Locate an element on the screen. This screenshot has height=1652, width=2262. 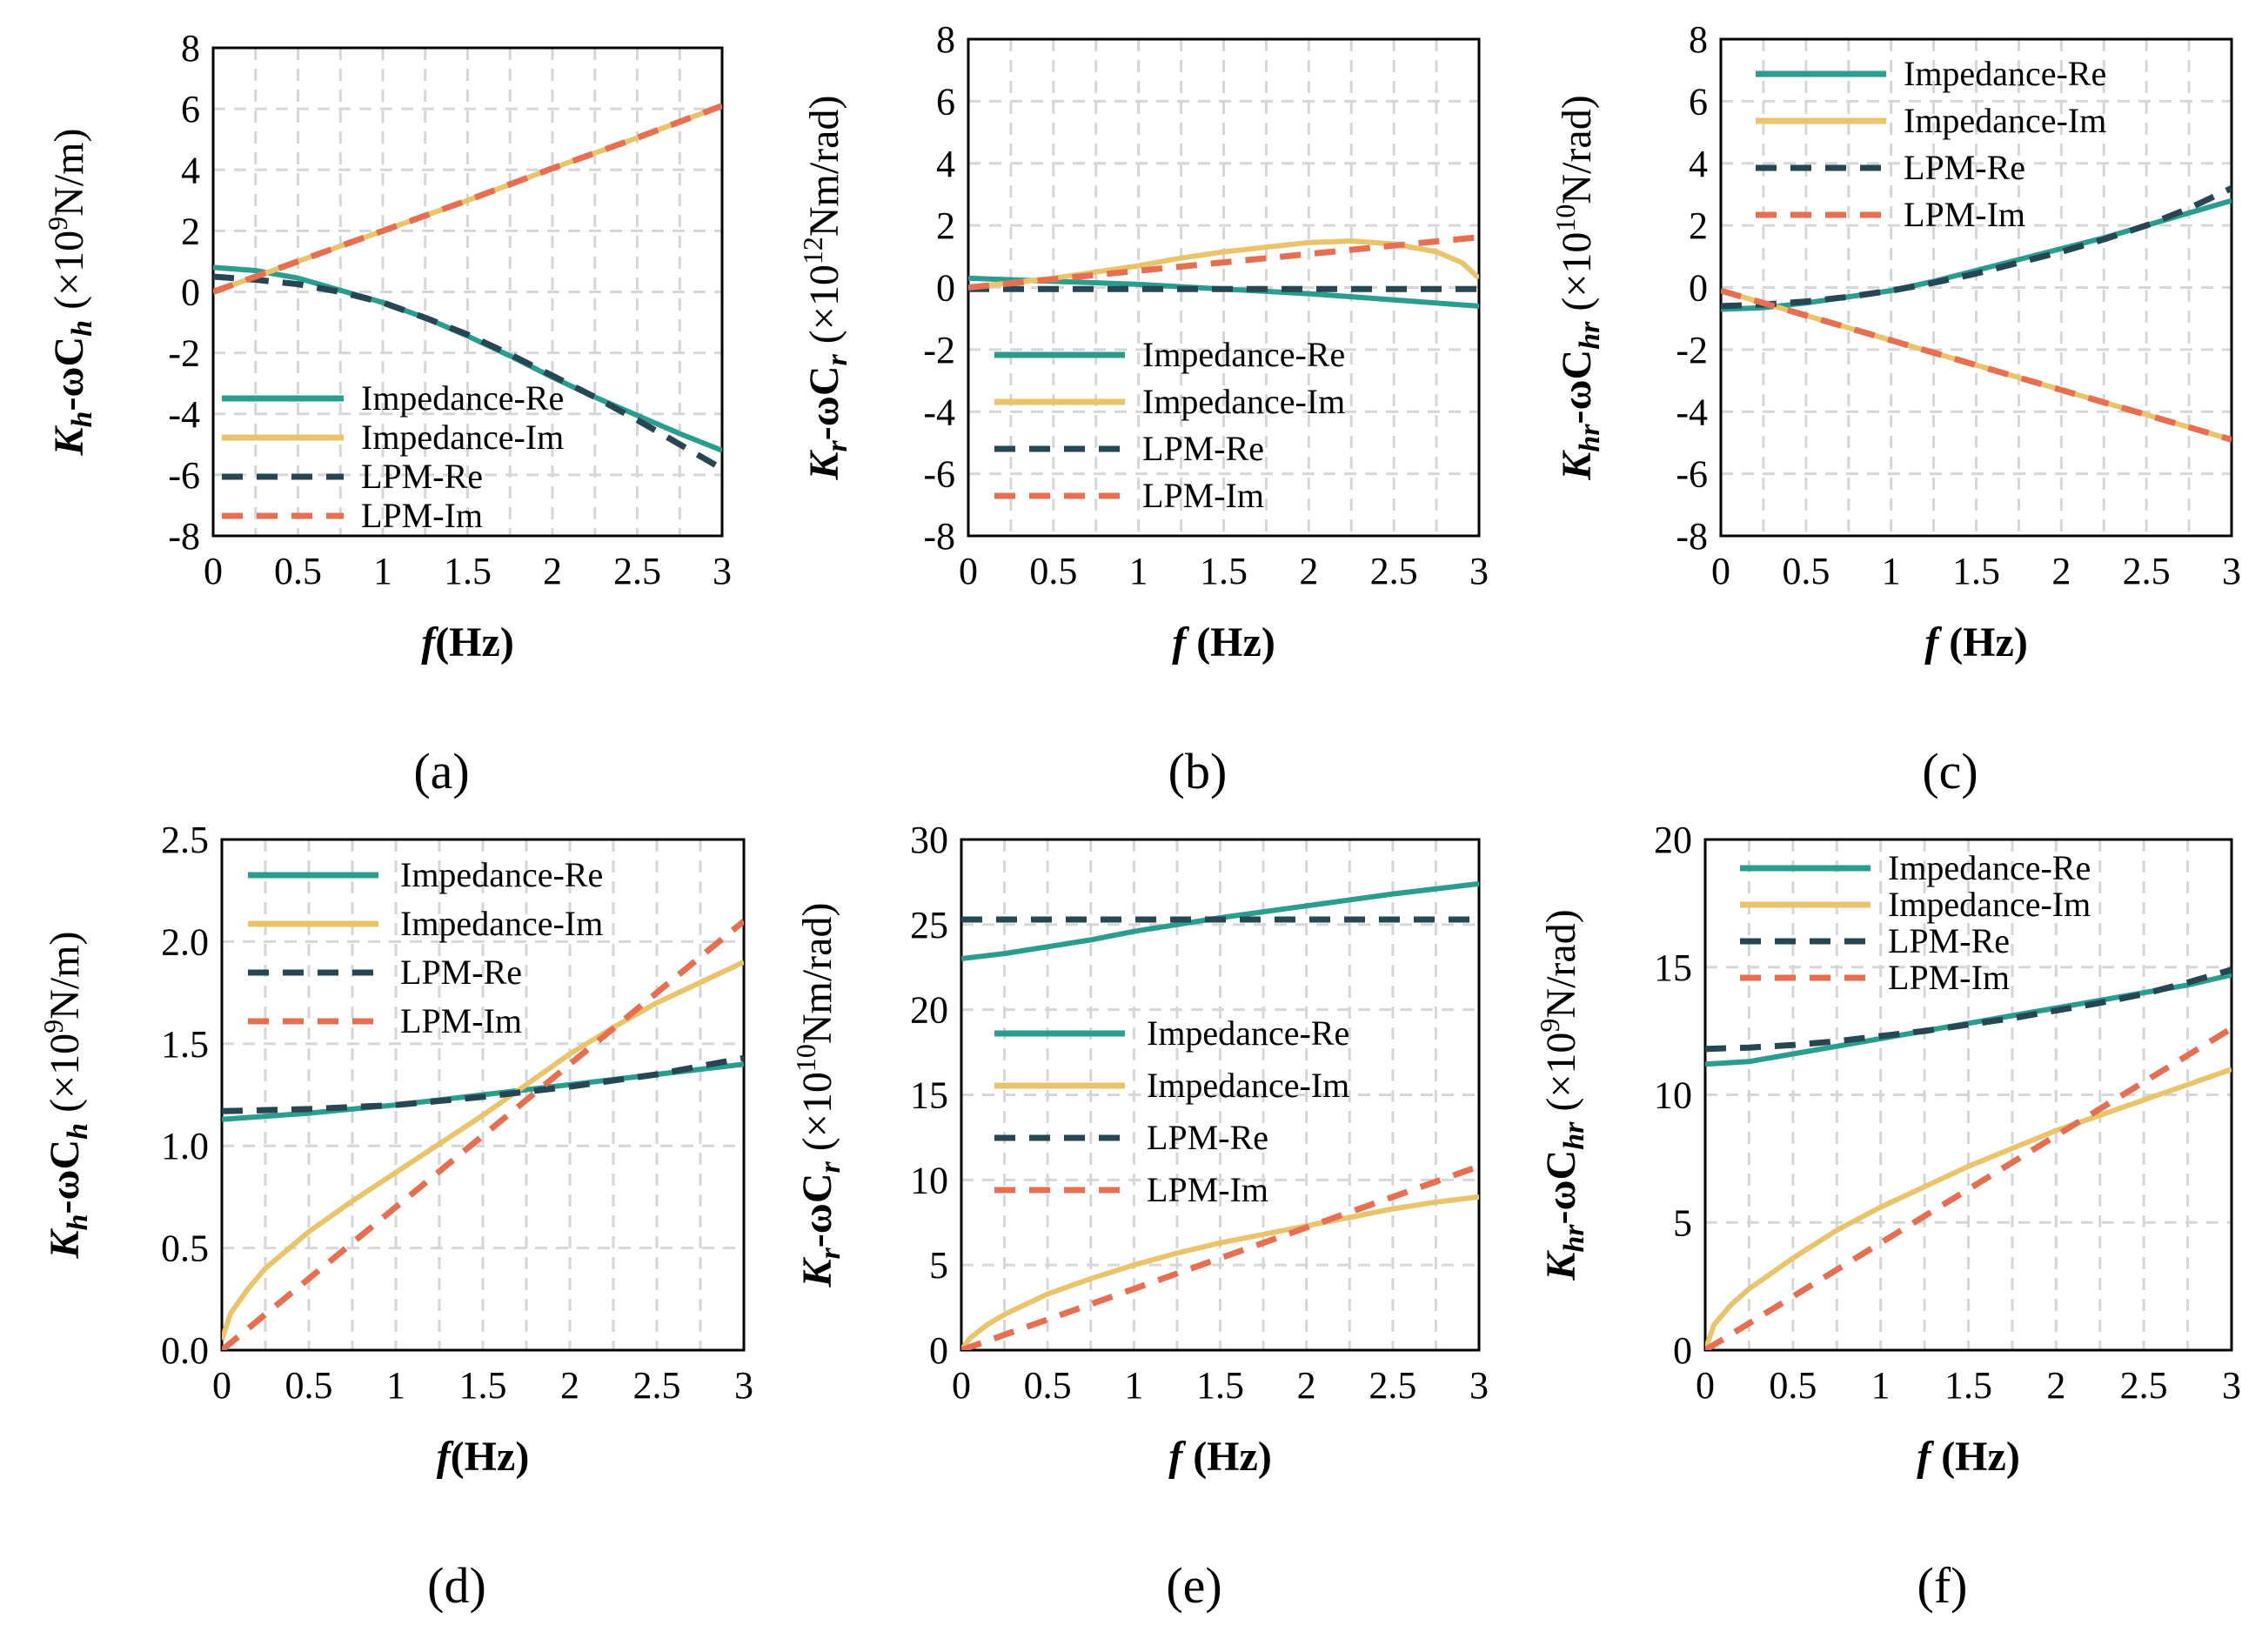
y-axis-title: Kh-ωCh (×109N/m) is located at coordinates (70, 293).